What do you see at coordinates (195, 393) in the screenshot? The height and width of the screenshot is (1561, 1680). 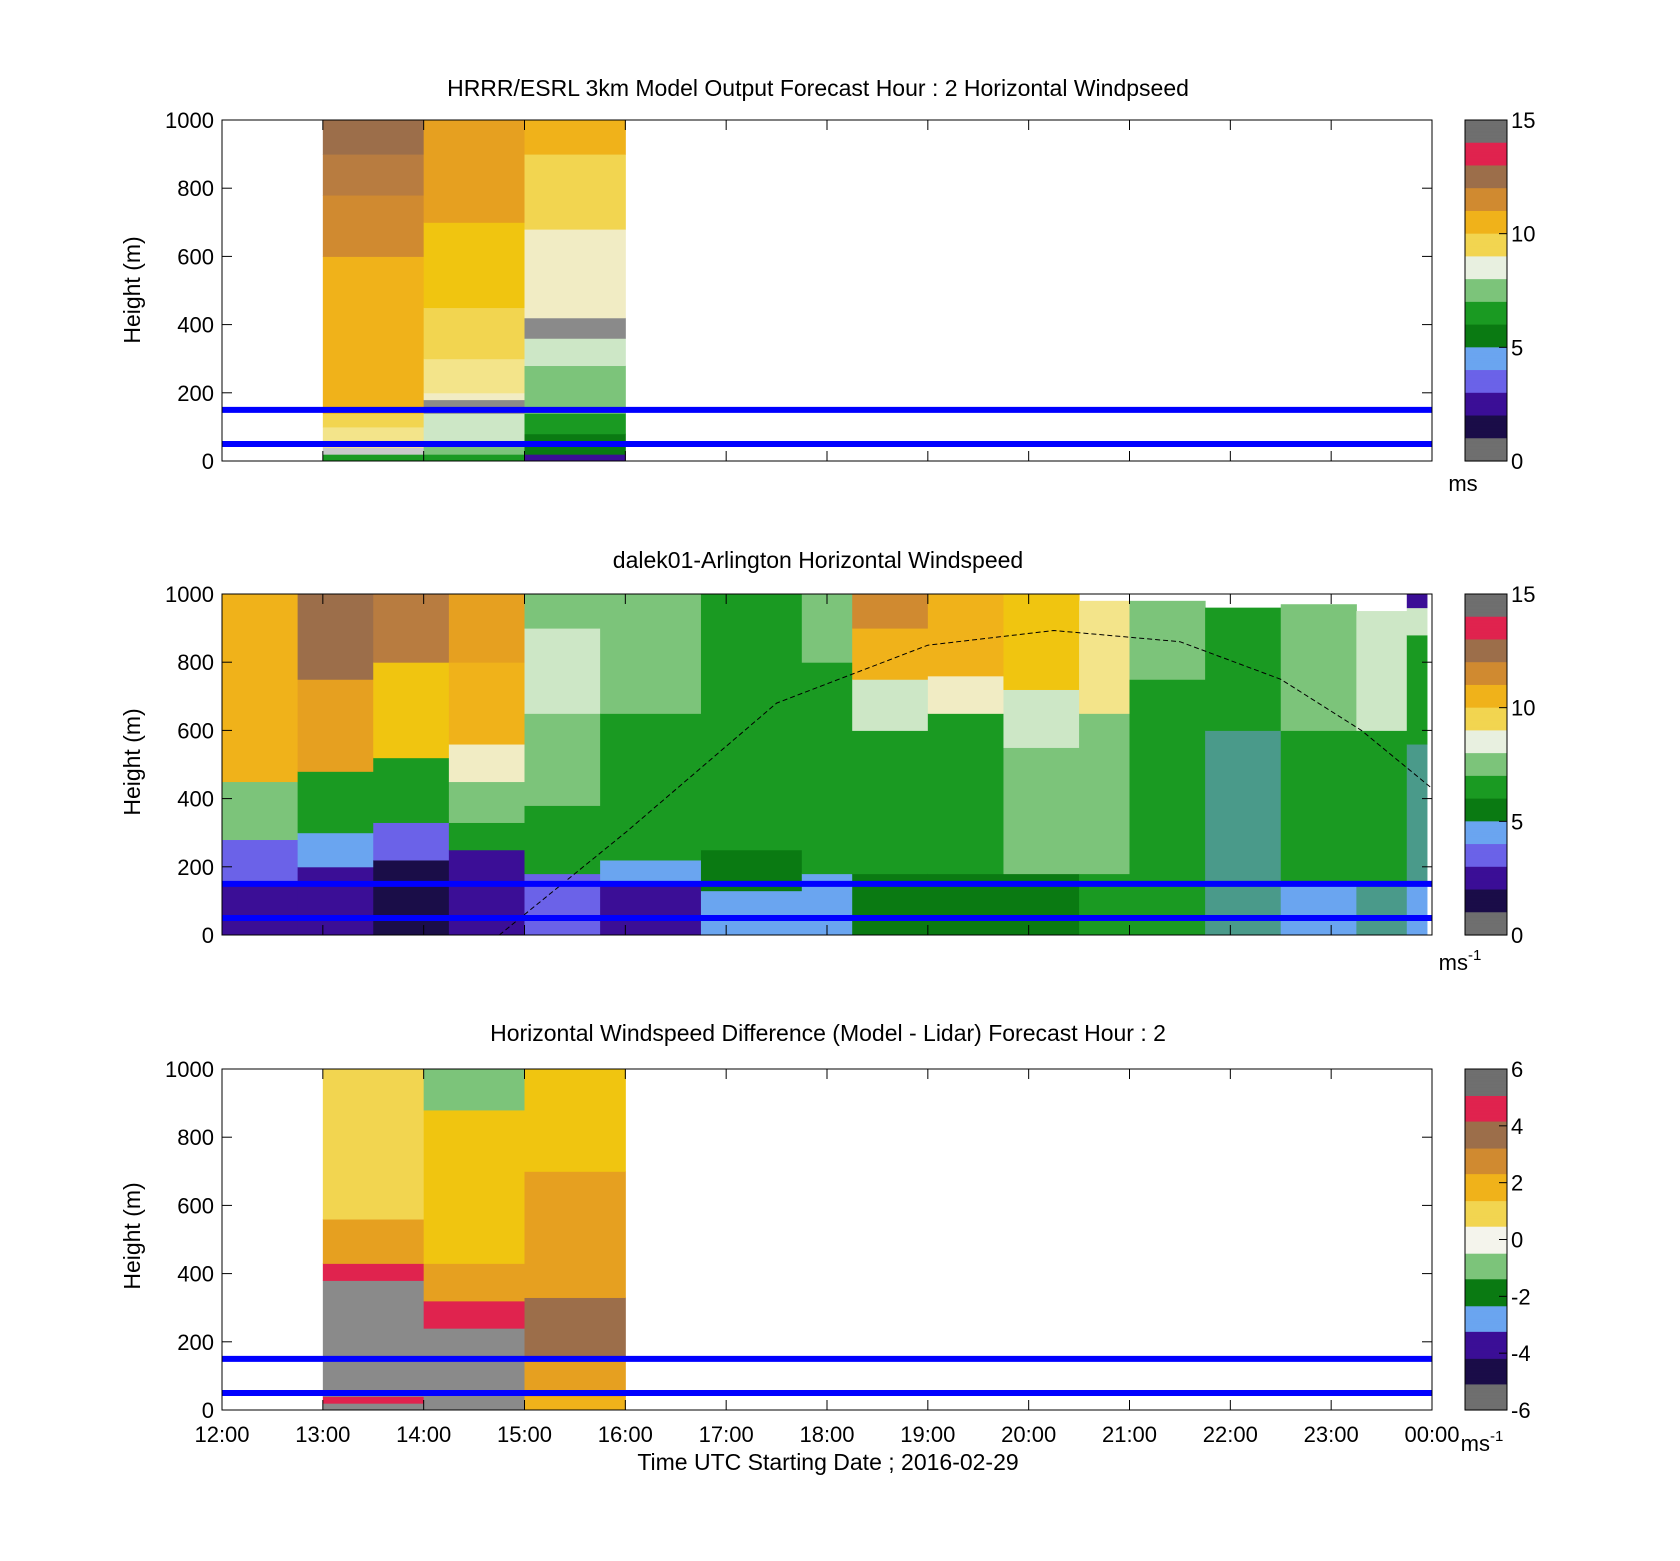 I see `y-tick-label: 200` at bounding box center [195, 393].